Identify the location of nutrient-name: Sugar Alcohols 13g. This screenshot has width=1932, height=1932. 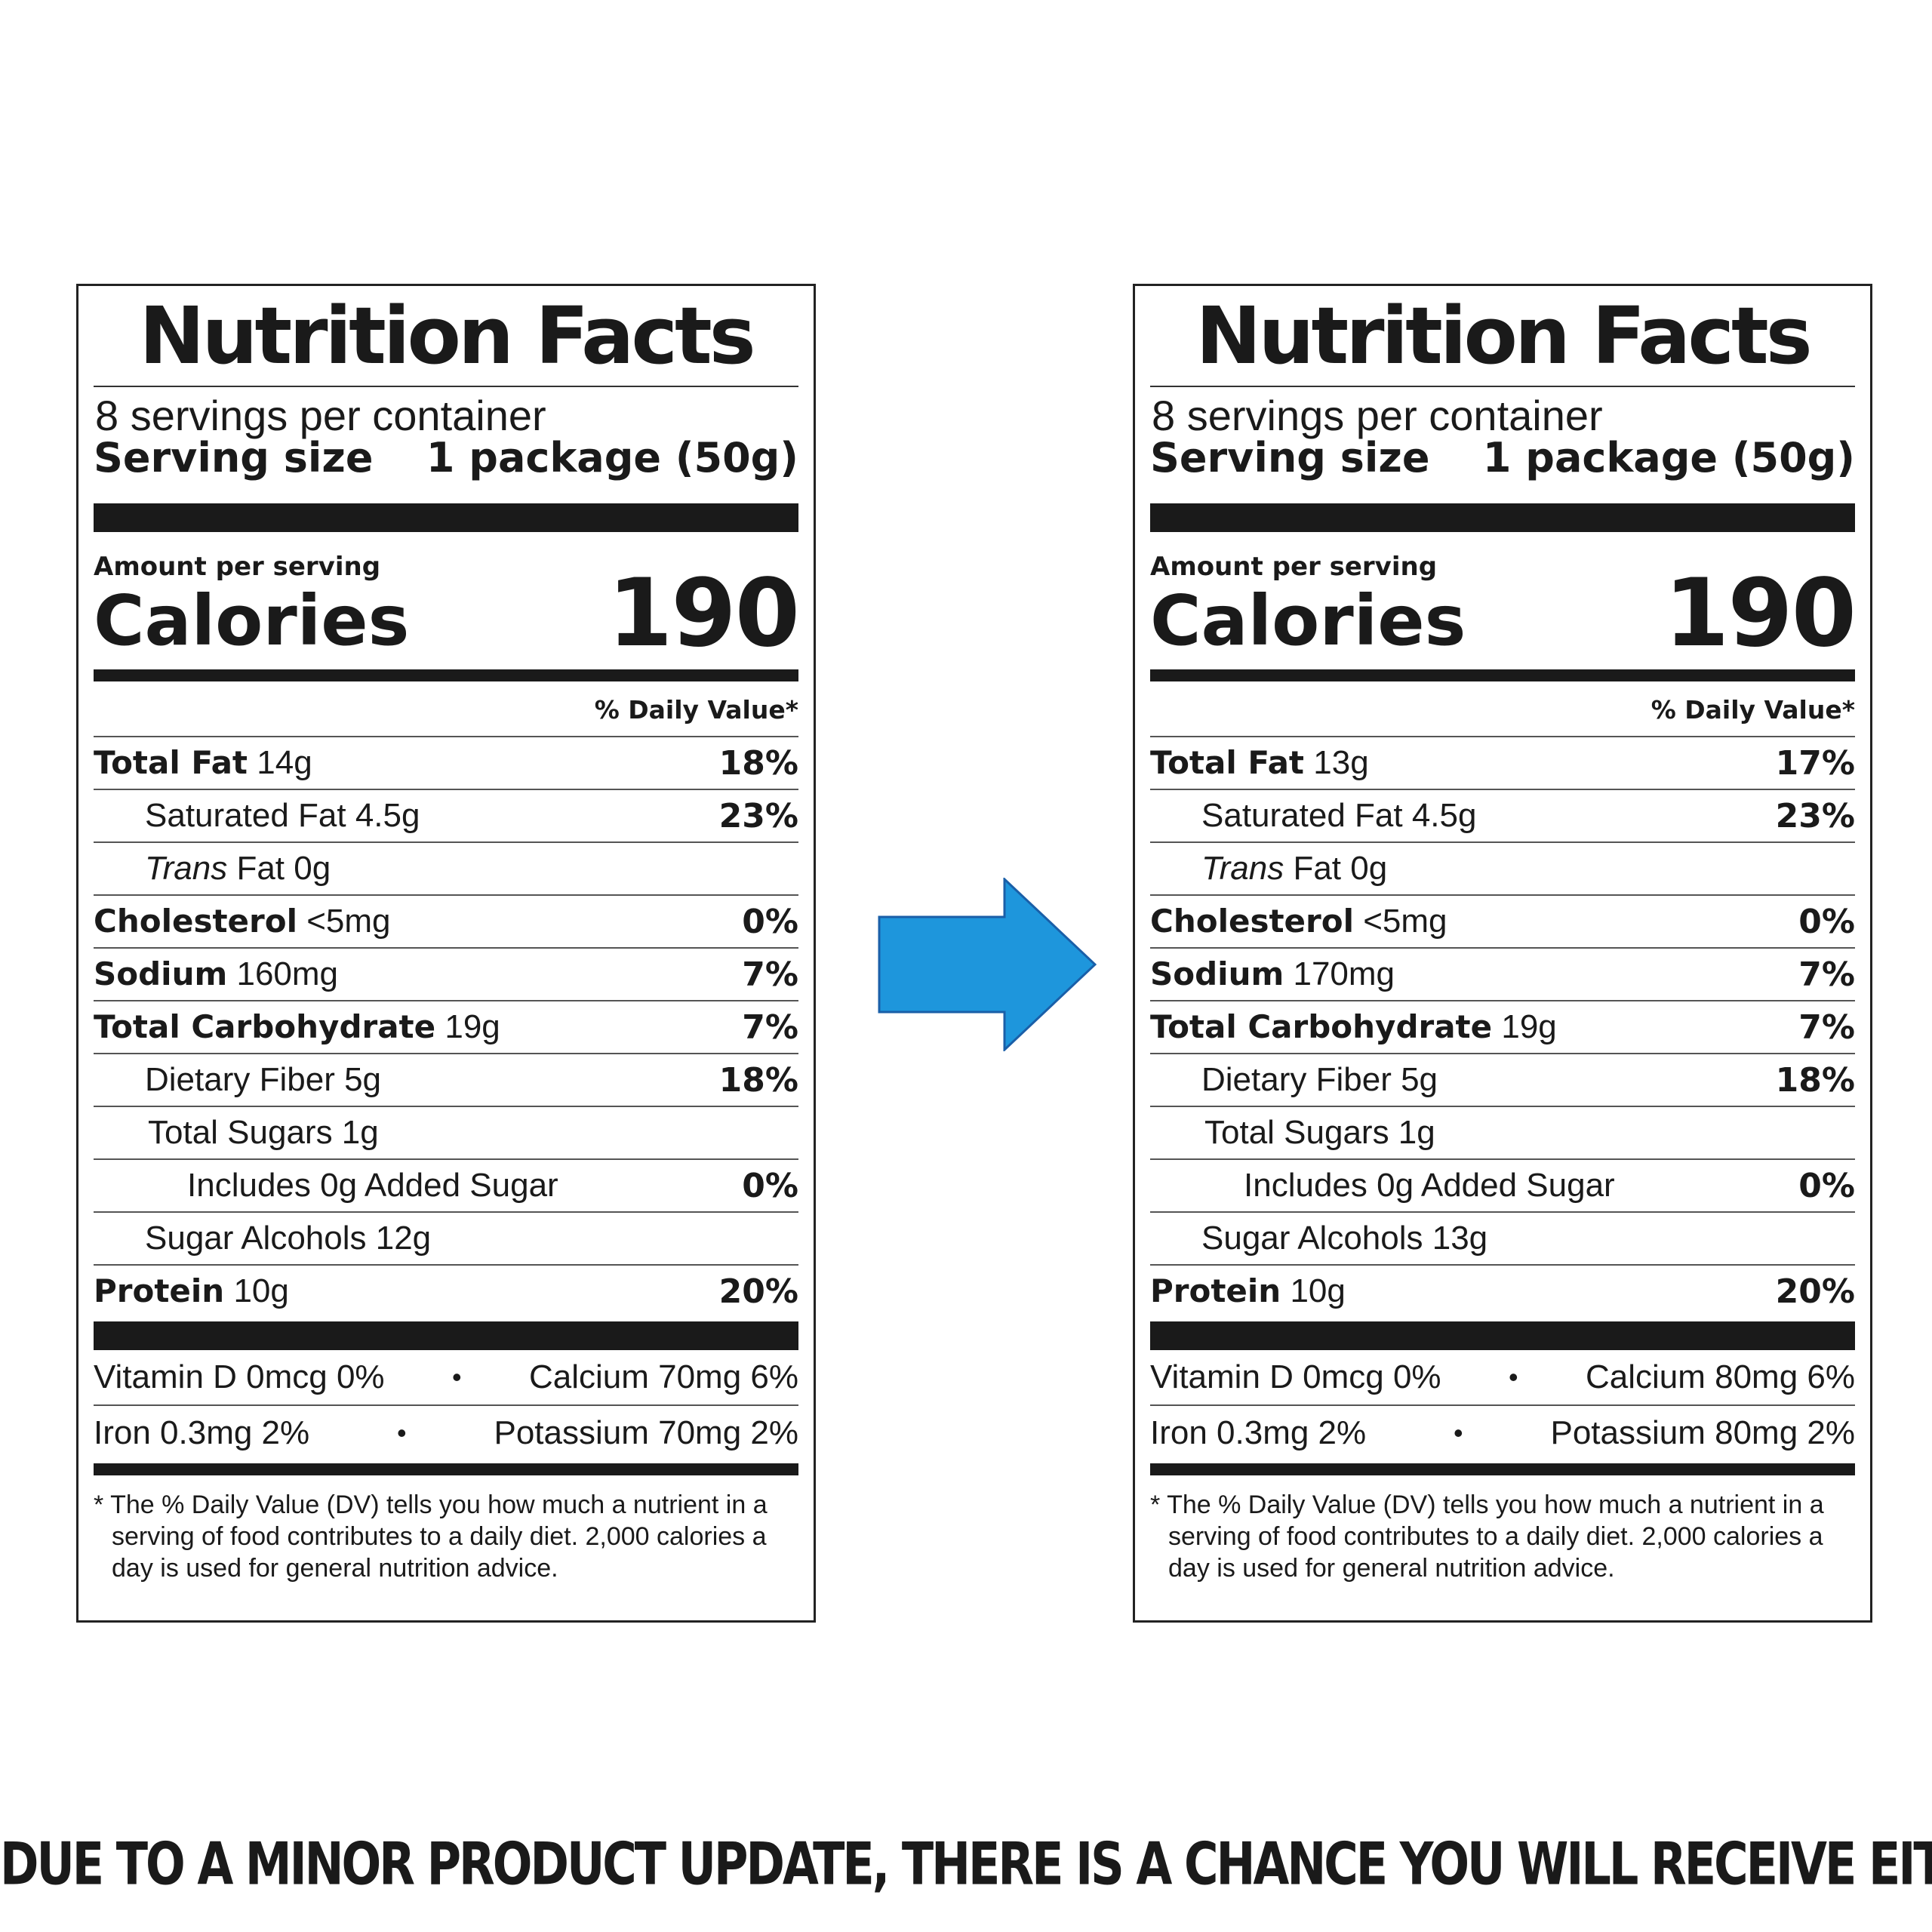
(1344, 1238).